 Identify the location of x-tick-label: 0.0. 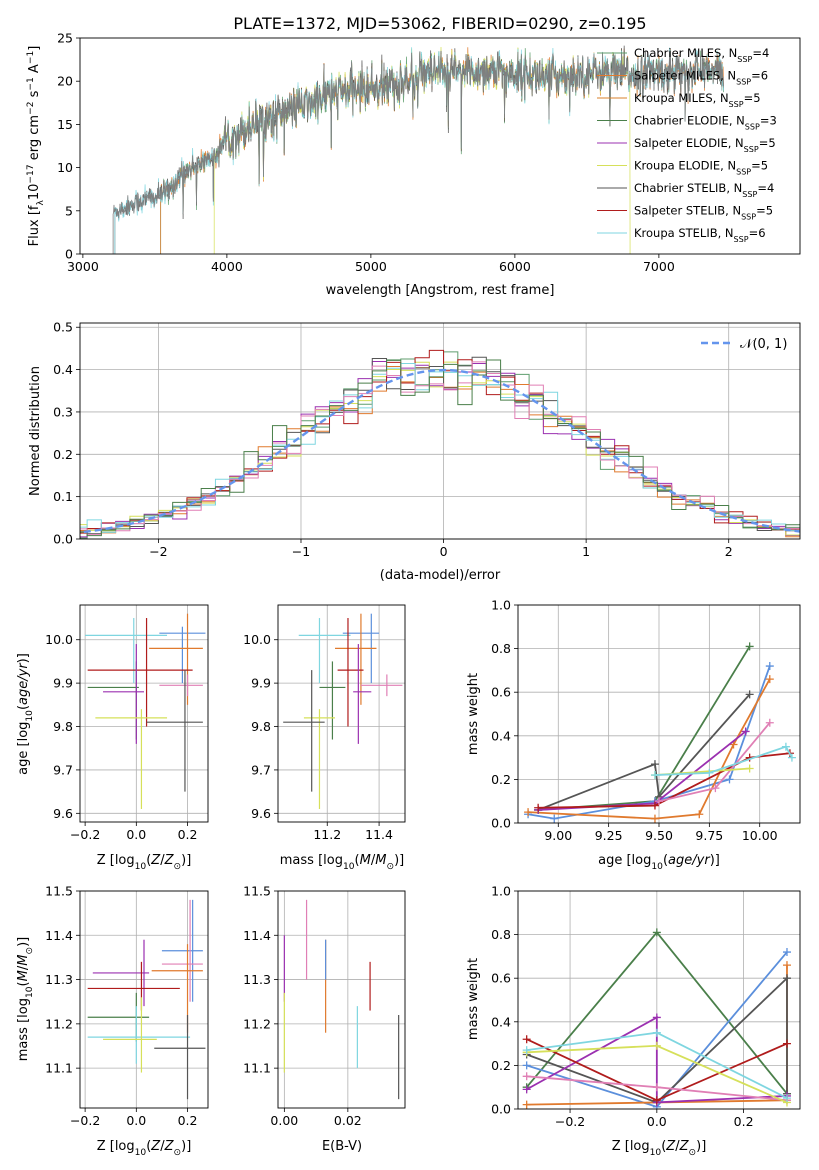
(136, 1120).